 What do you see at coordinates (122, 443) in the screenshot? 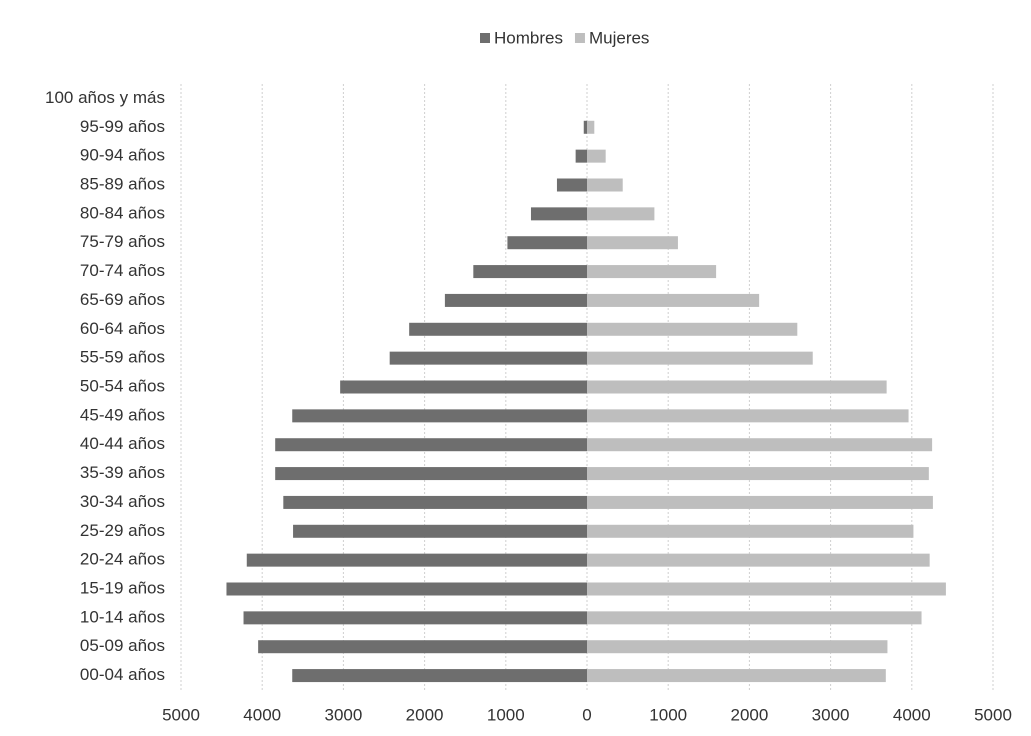
I see `y-tick-label: 40-44 años` at bounding box center [122, 443].